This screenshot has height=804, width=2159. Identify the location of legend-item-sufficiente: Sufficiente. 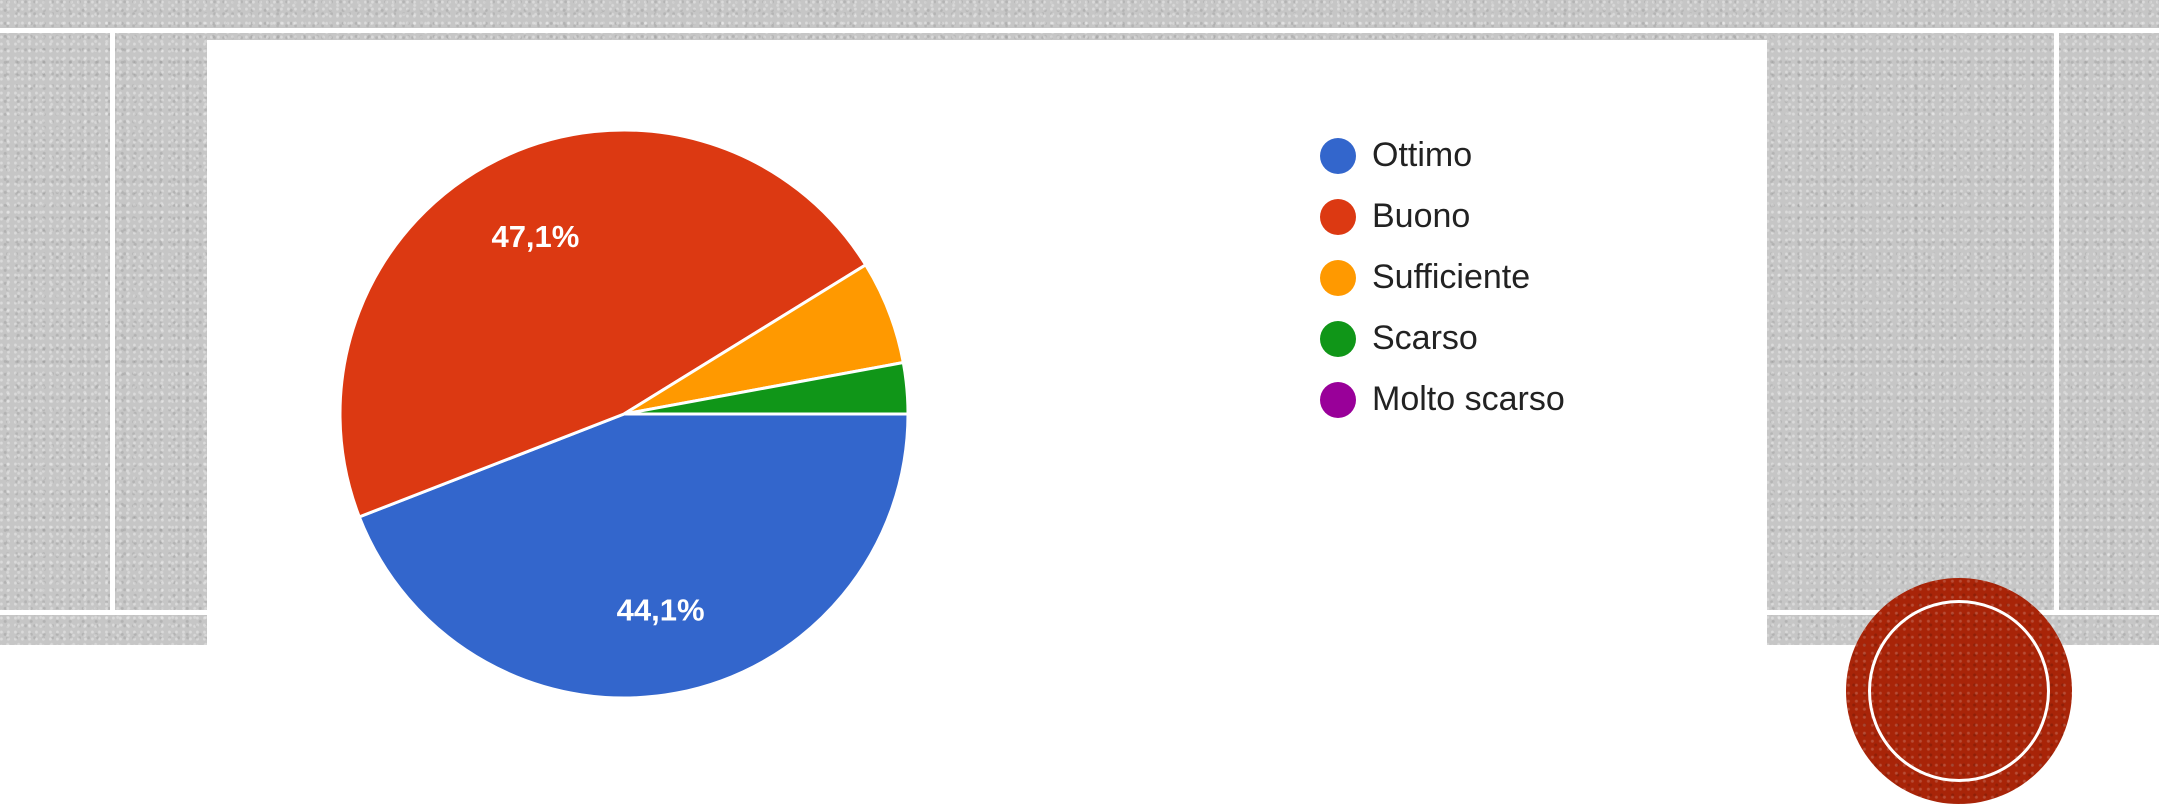
(1442, 277).